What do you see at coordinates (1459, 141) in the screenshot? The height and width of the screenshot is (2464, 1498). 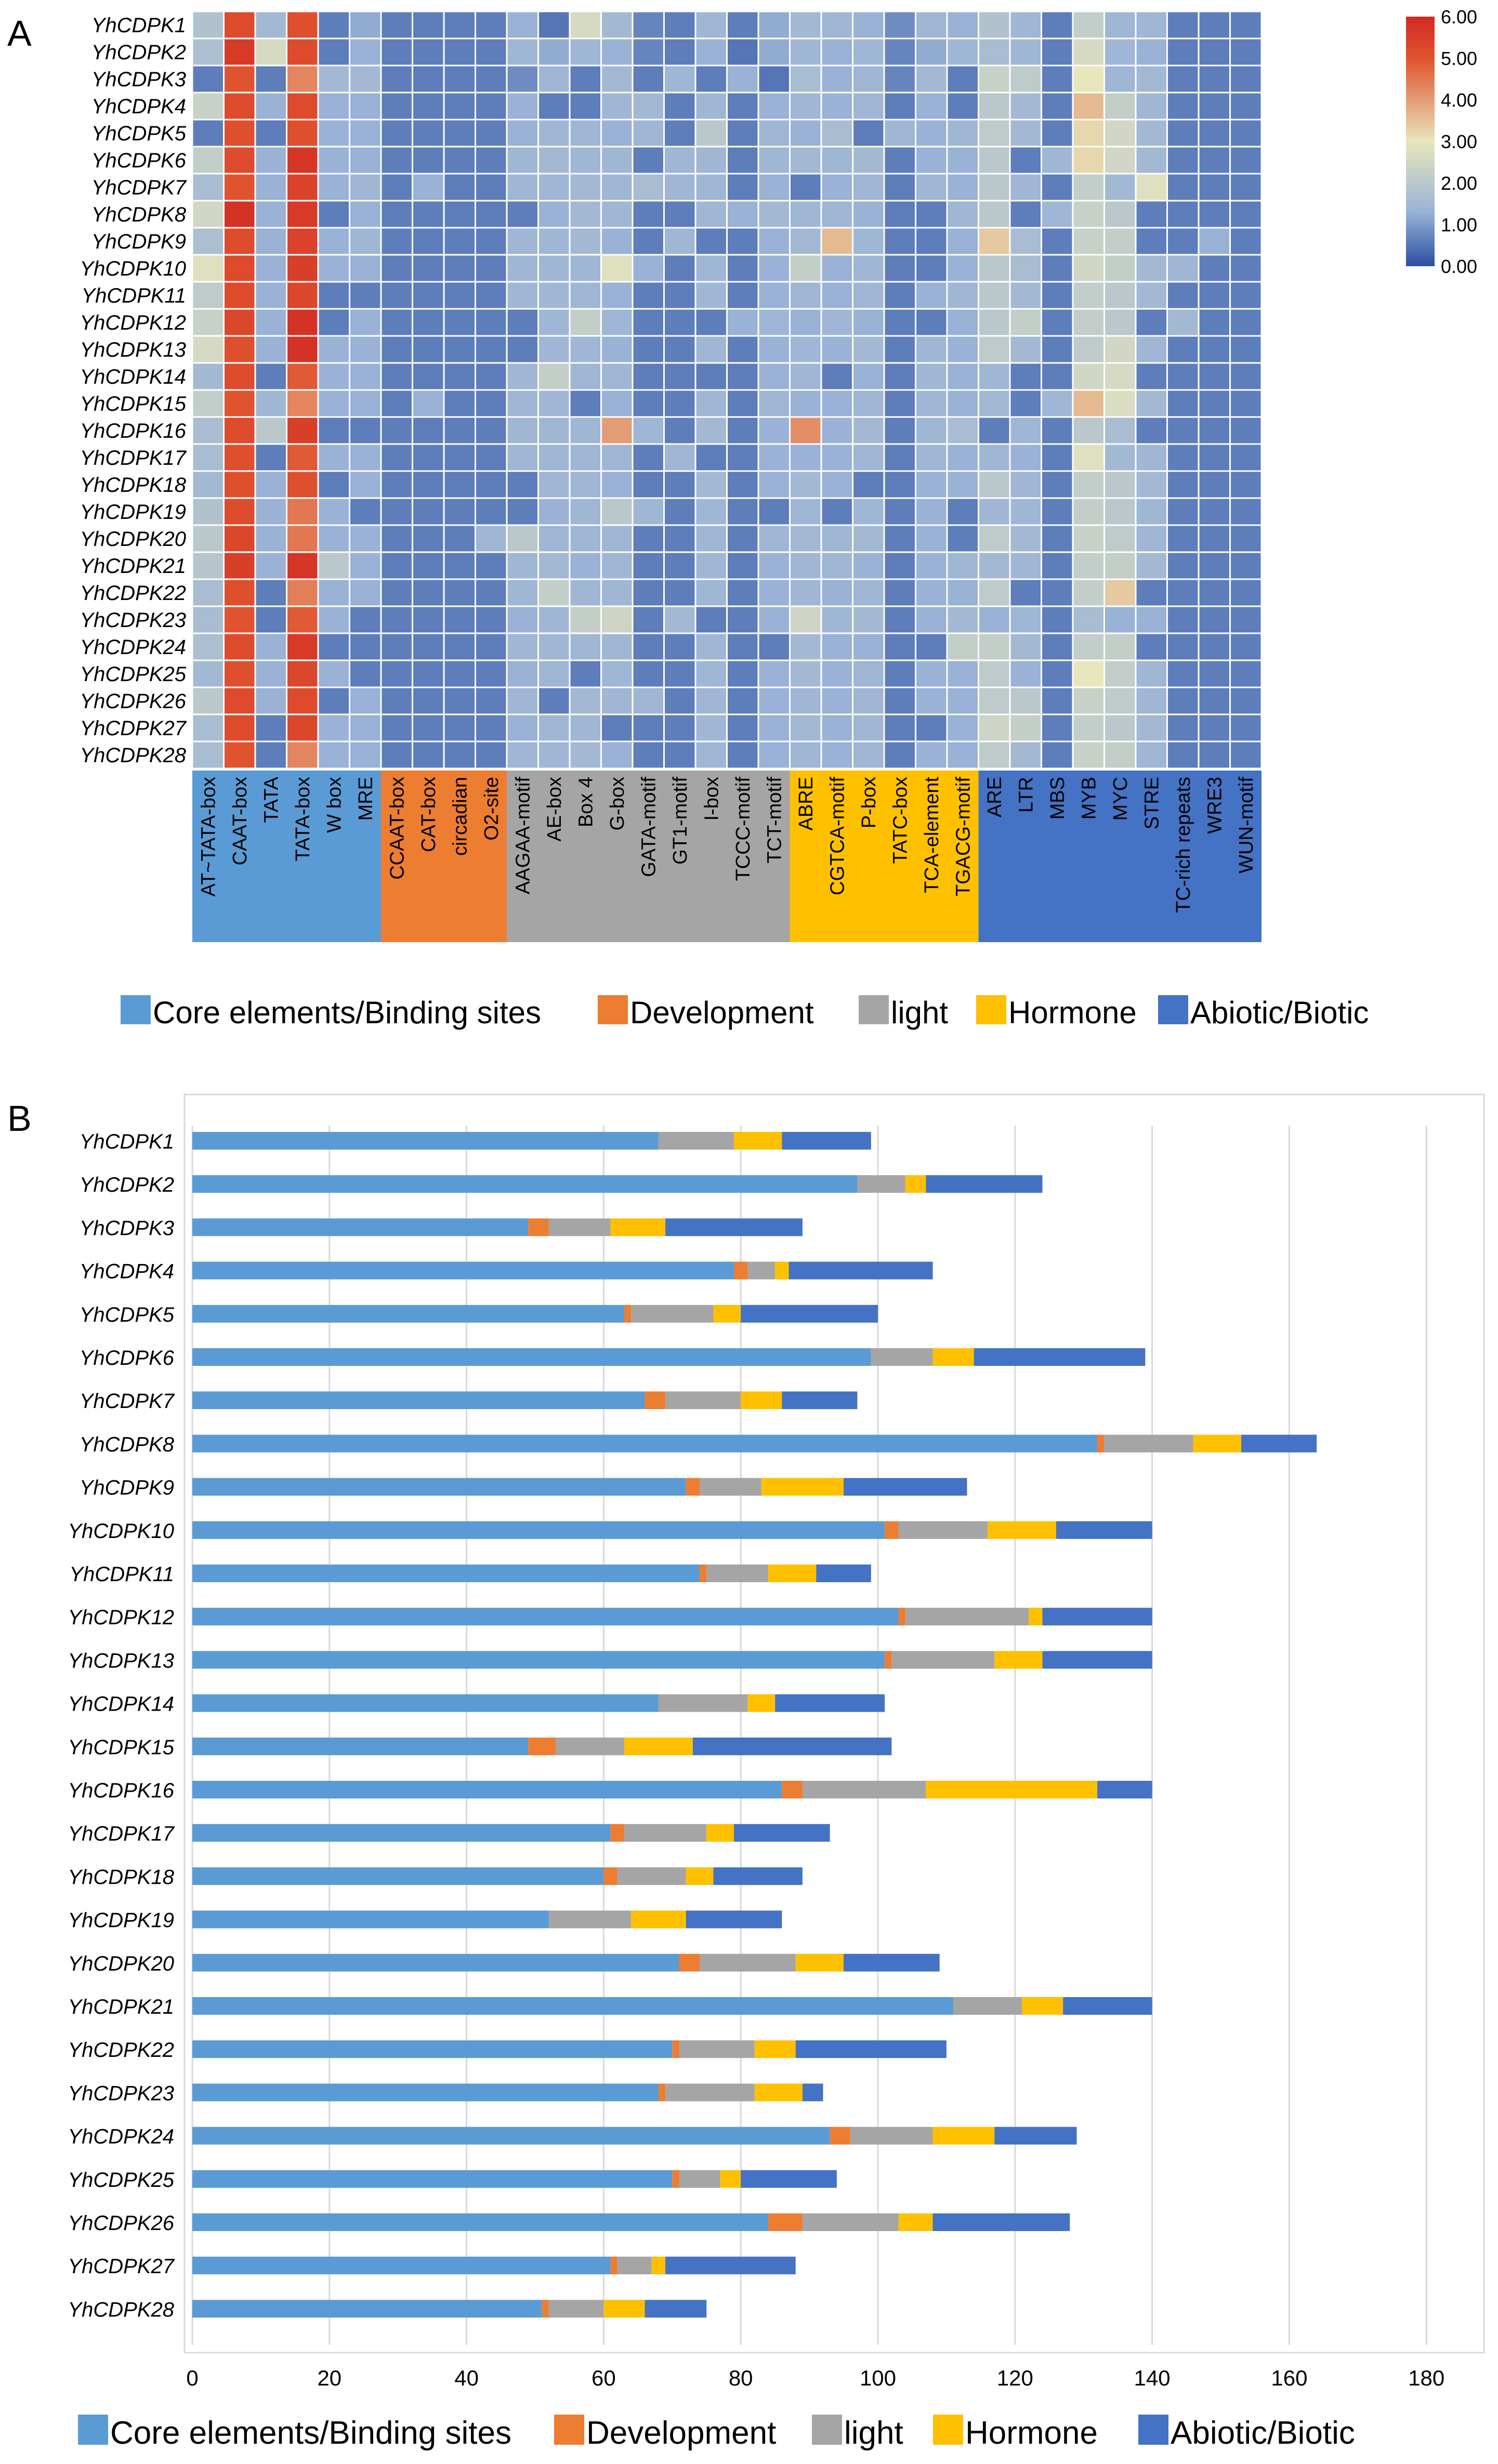 I see `colorbar-tick-label: 3.00` at bounding box center [1459, 141].